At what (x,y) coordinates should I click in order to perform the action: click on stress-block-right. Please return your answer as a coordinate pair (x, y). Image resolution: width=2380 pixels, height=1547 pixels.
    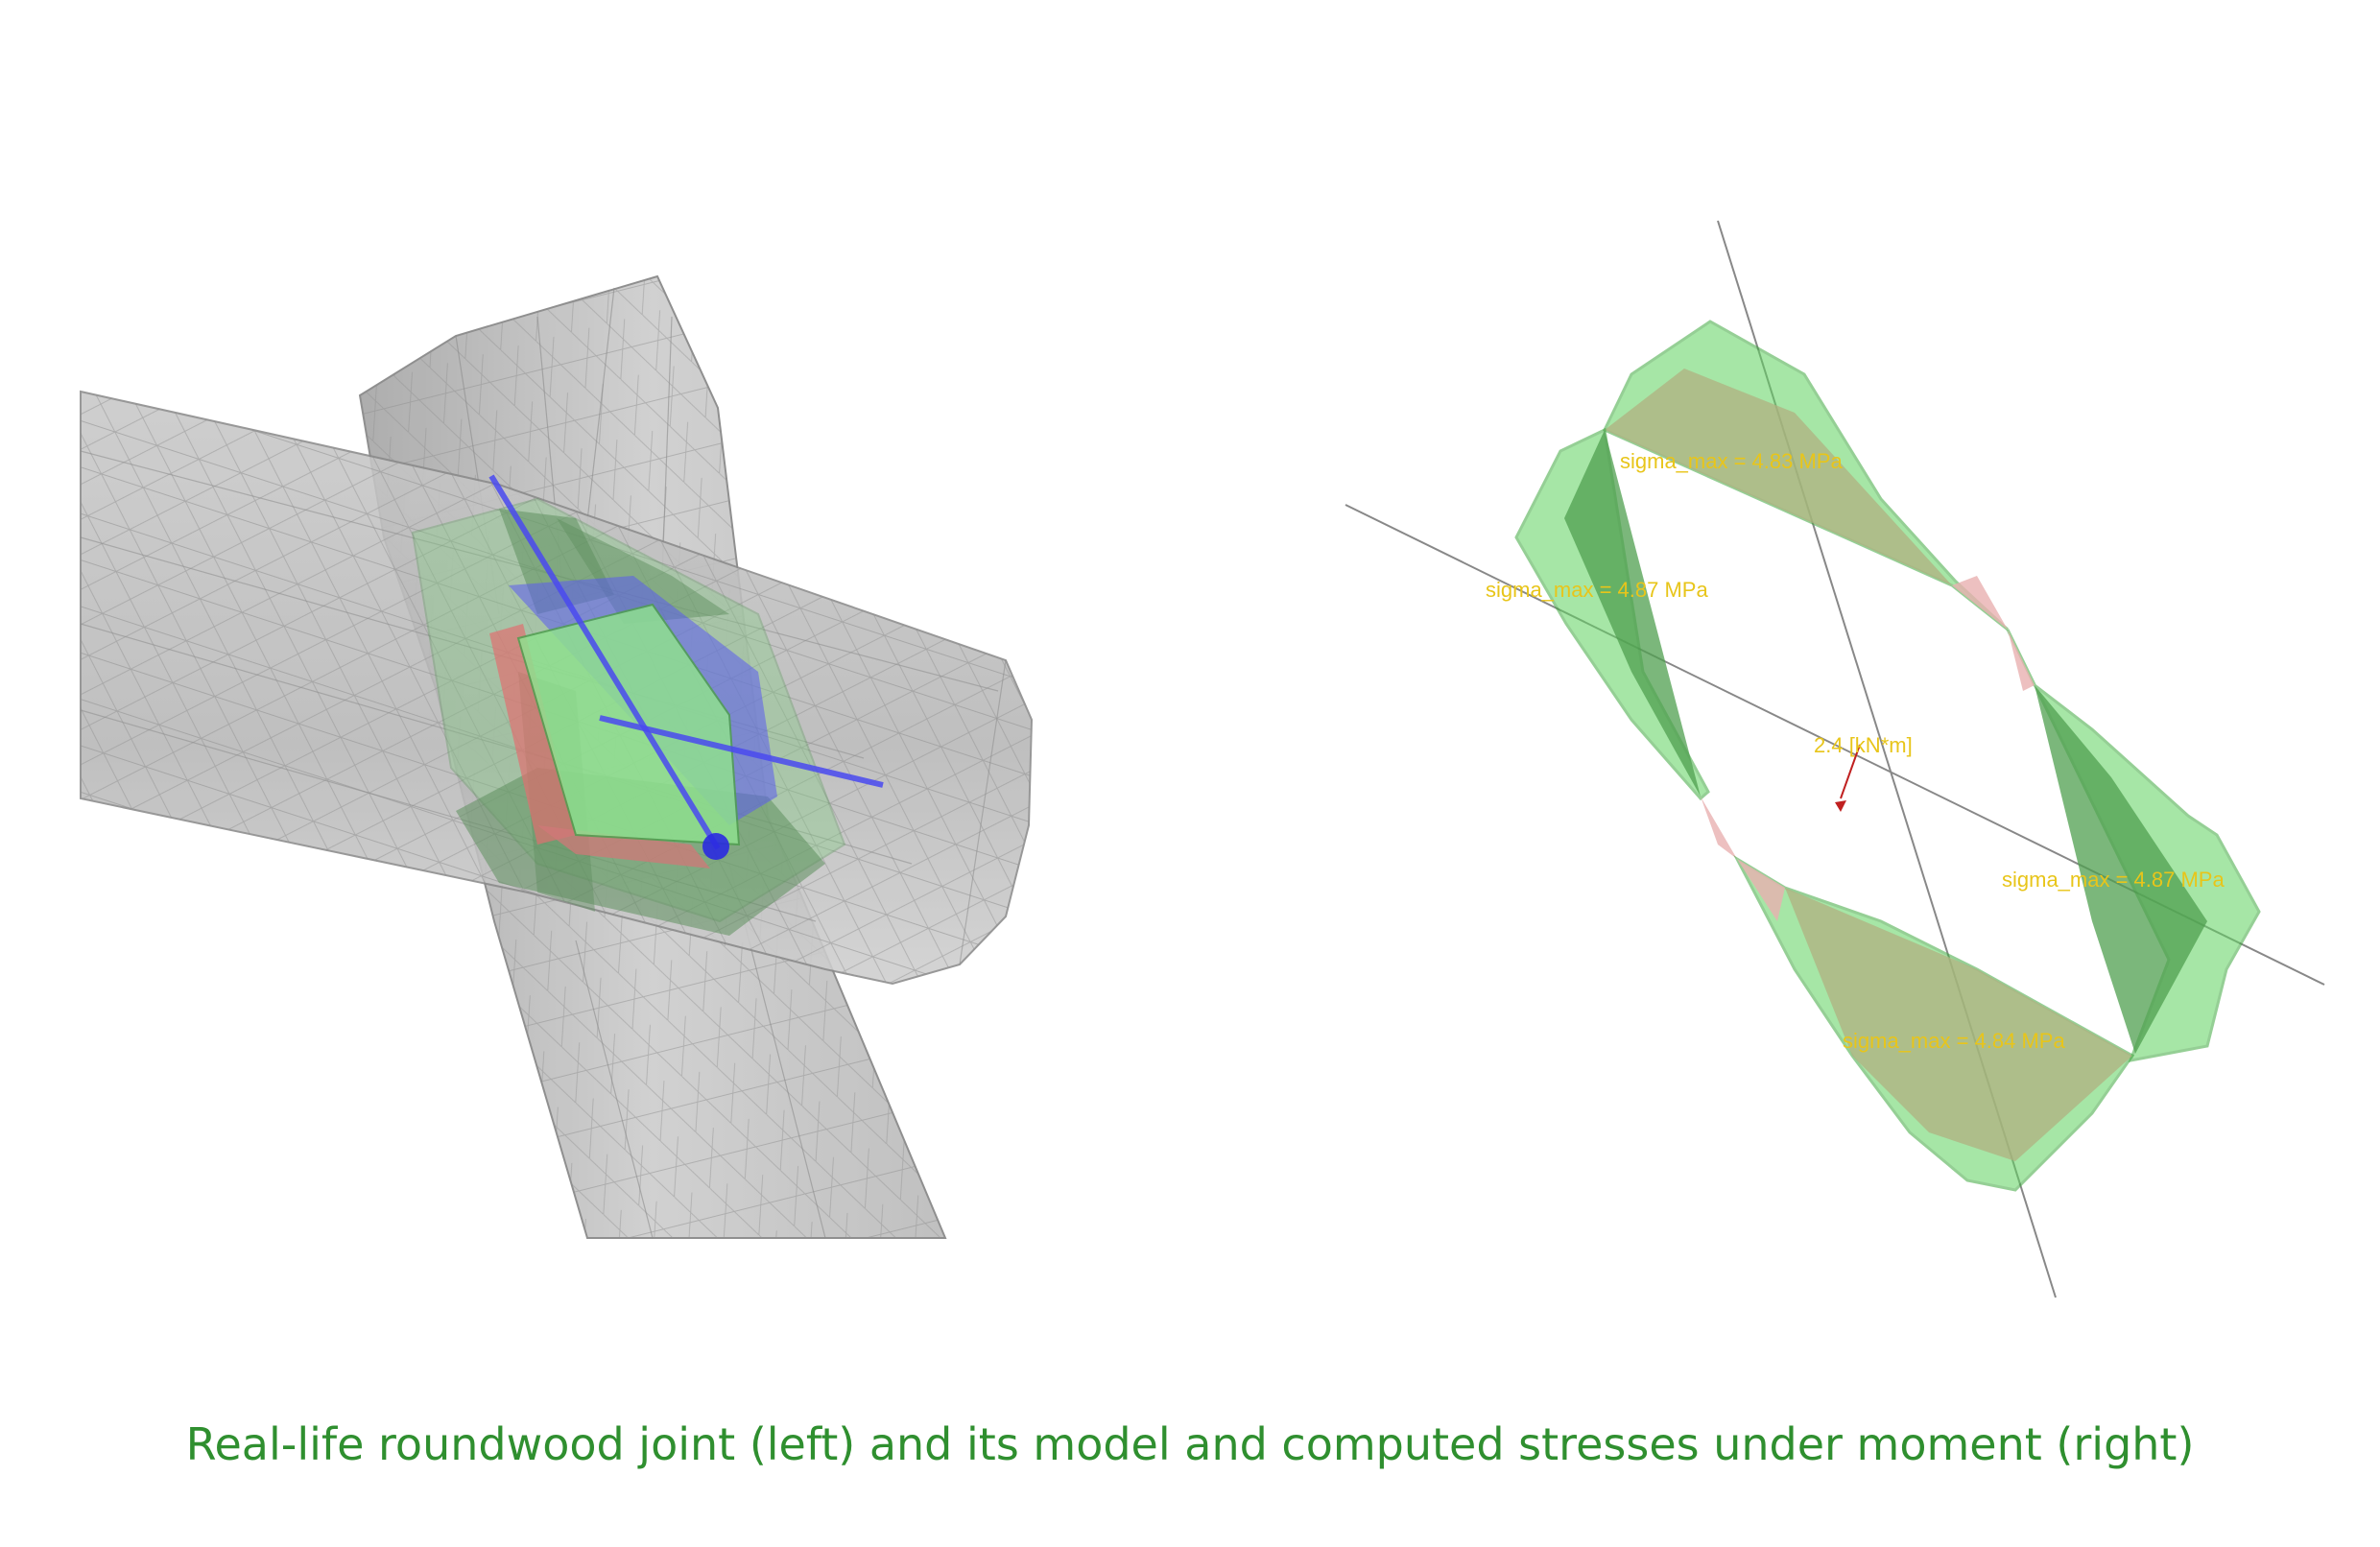
    Looking at the image, I should click on (2134, 846).